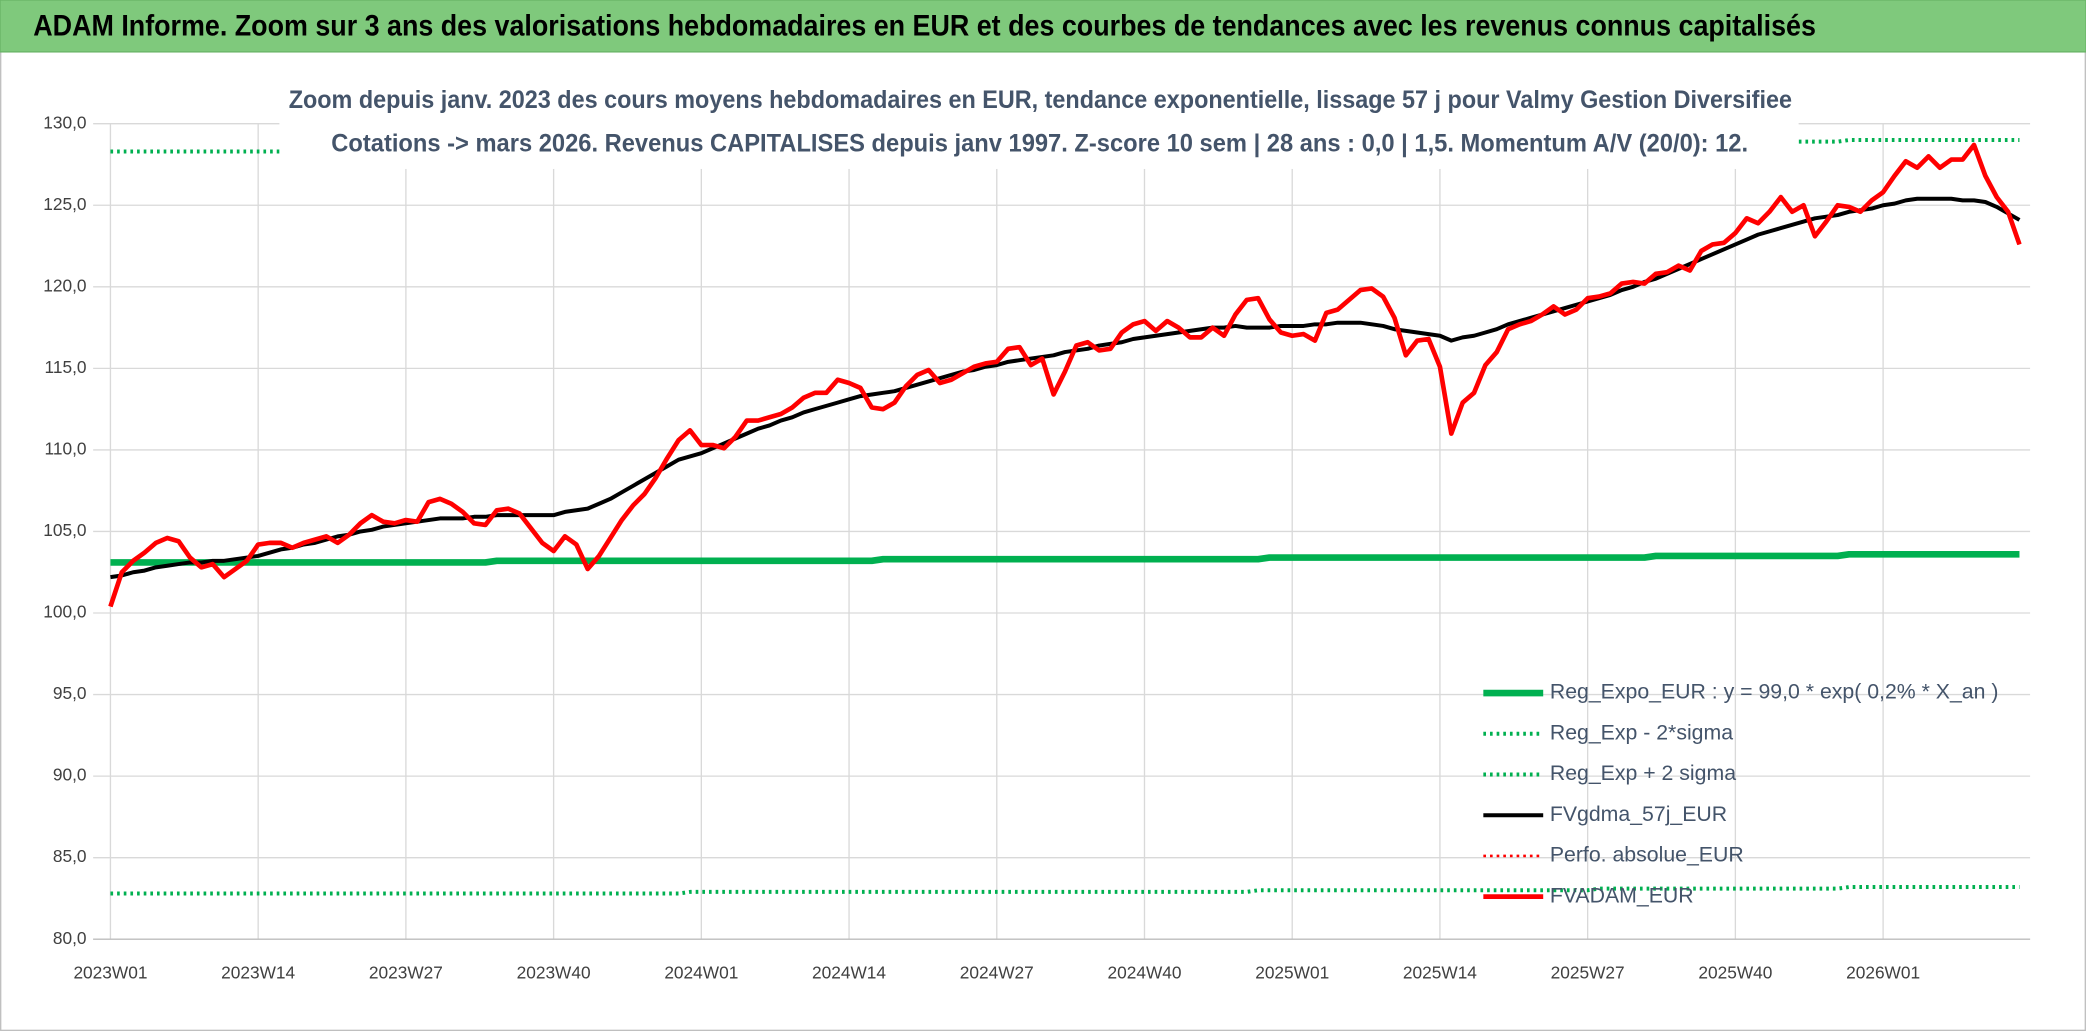 This screenshot has height=1031, width=2086. What do you see at coordinates (1588, 972) in the screenshot?
I see `x-tick-label: 2025W27` at bounding box center [1588, 972].